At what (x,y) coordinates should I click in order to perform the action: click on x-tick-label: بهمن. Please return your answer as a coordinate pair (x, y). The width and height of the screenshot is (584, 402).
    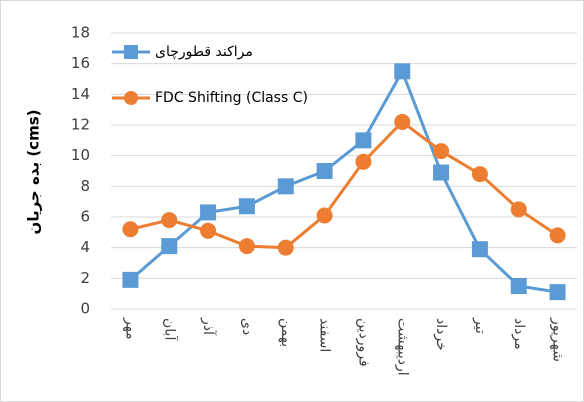
    Looking at the image, I should click on (286, 332).